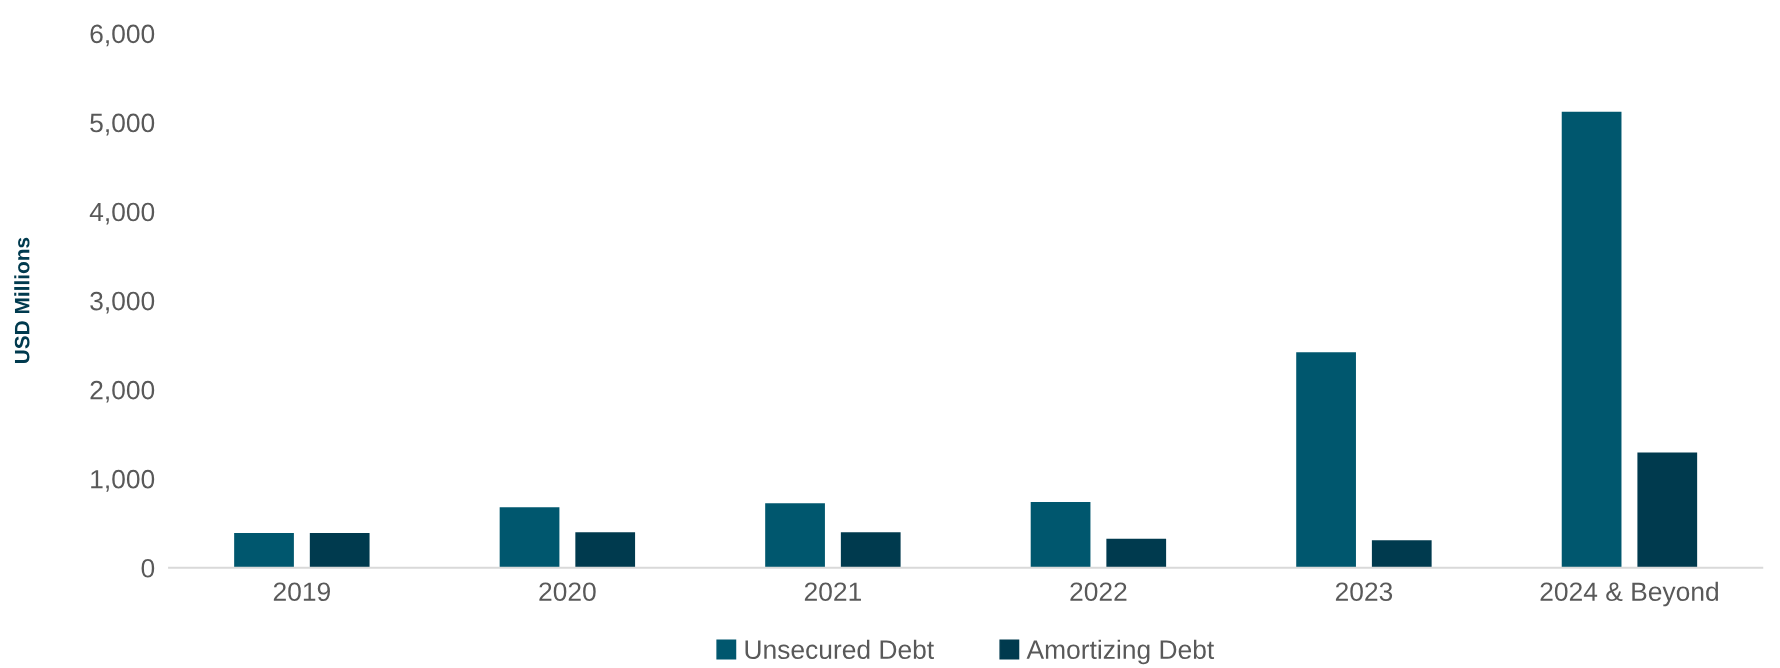  I want to click on y-tick-label: 5,000, so click(122, 124).